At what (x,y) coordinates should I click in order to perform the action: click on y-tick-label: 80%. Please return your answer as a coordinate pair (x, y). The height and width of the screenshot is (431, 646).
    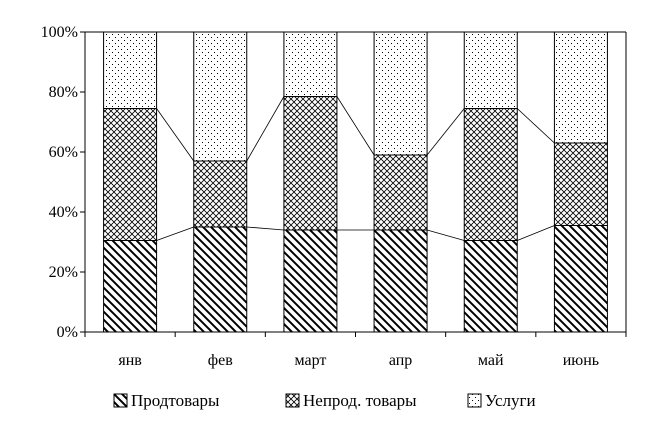
    Looking at the image, I should click on (63, 92).